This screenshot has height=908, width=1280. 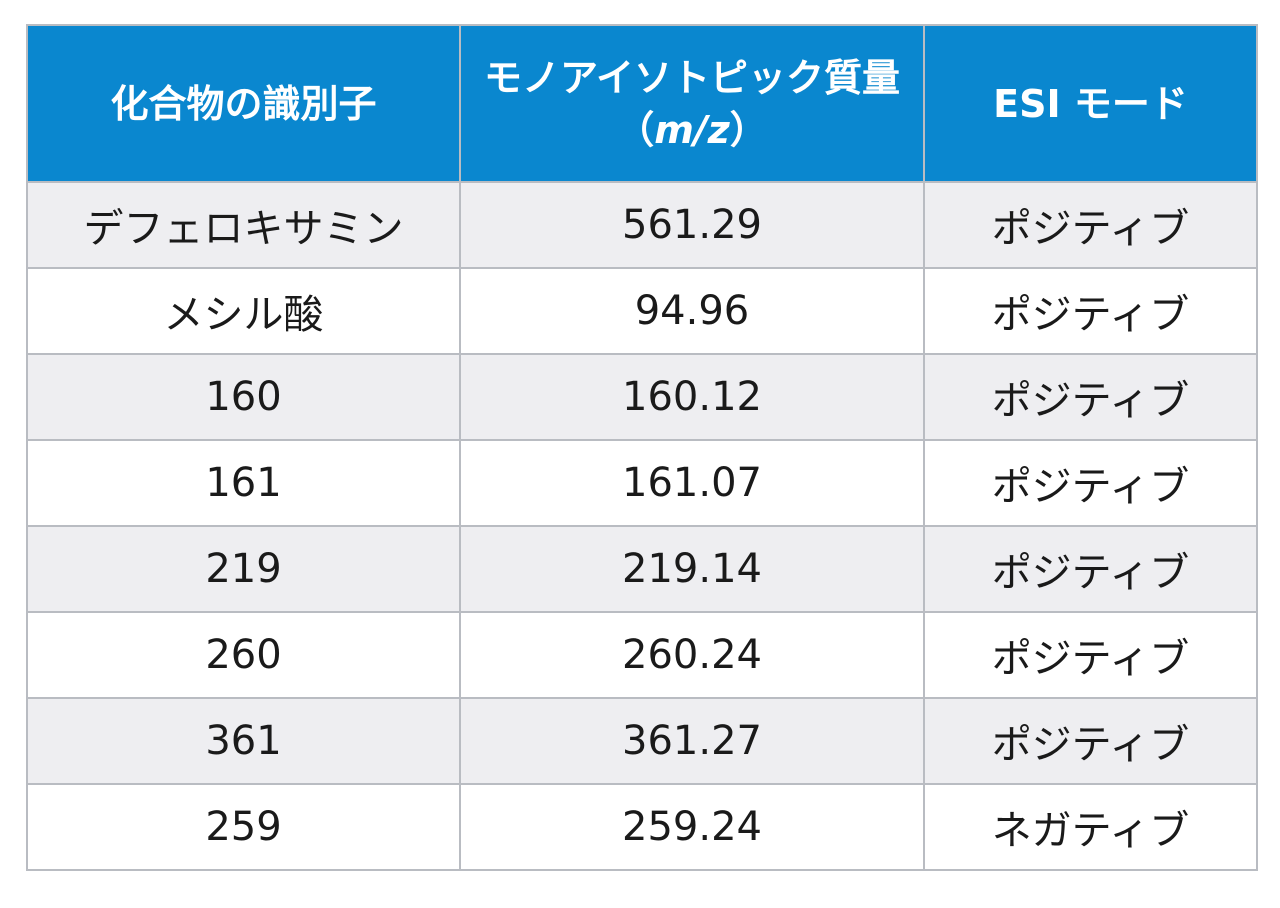 What do you see at coordinates (243, 569) in the screenshot?
I see `cell-identifier: 219` at bounding box center [243, 569].